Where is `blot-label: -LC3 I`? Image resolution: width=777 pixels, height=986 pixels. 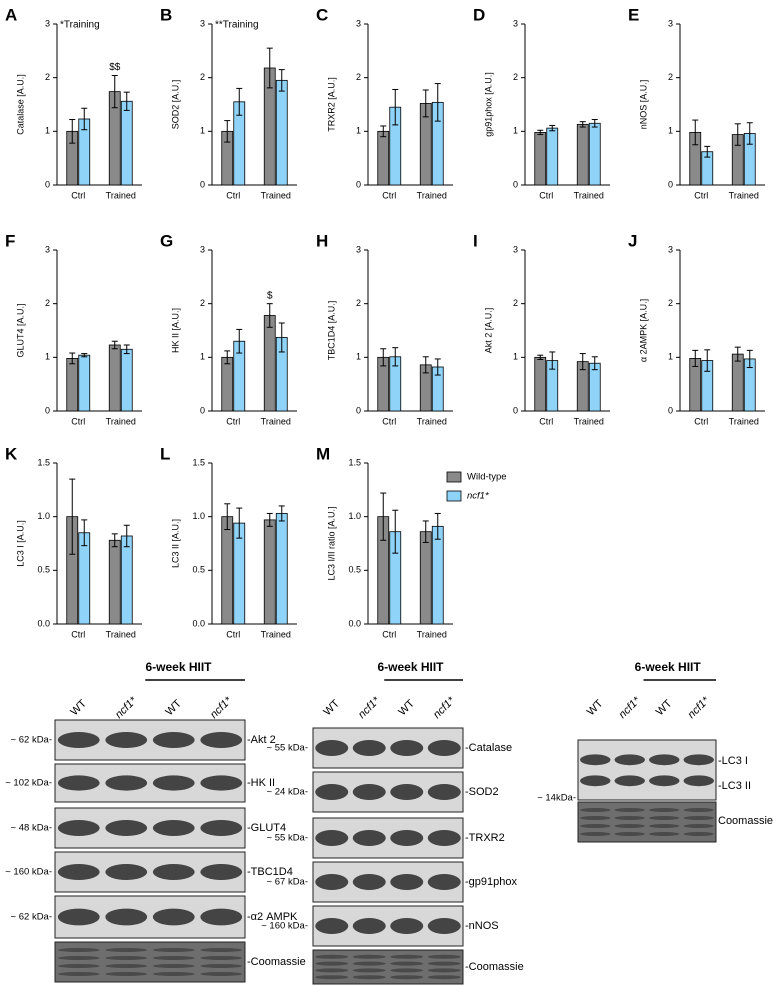
blot-label: -LC3 I is located at coordinates (733, 761).